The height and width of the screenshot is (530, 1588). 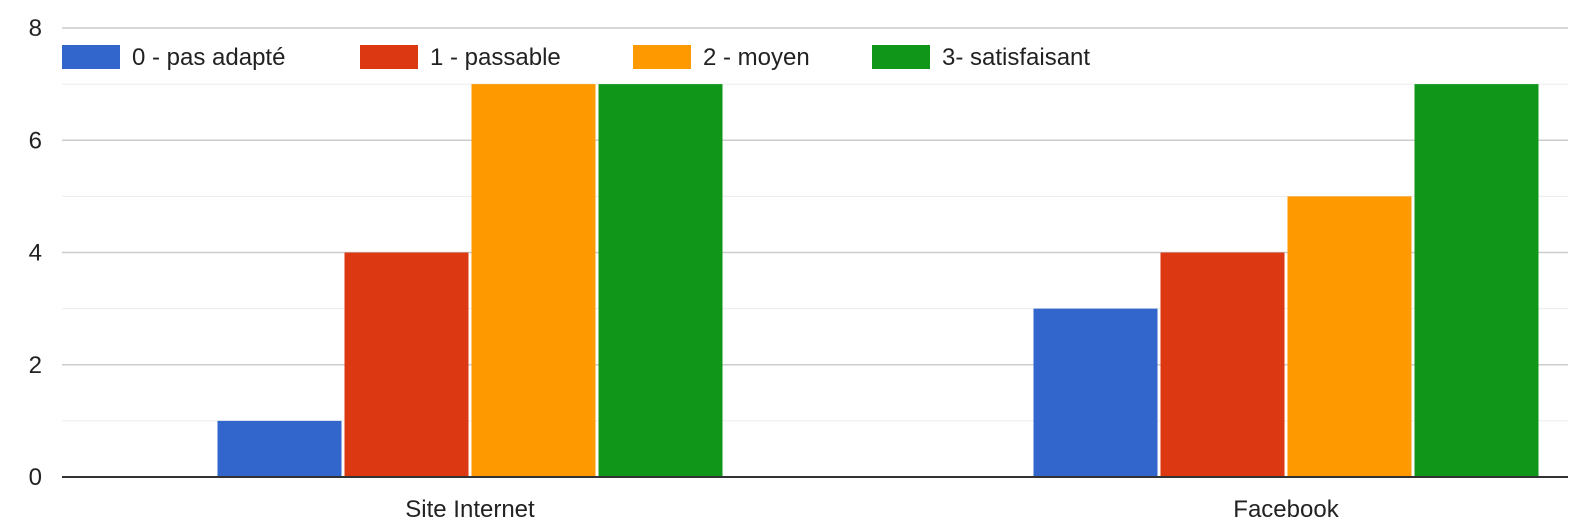 I want to click on y-tick-label: 8, so click(x=35, y=28).